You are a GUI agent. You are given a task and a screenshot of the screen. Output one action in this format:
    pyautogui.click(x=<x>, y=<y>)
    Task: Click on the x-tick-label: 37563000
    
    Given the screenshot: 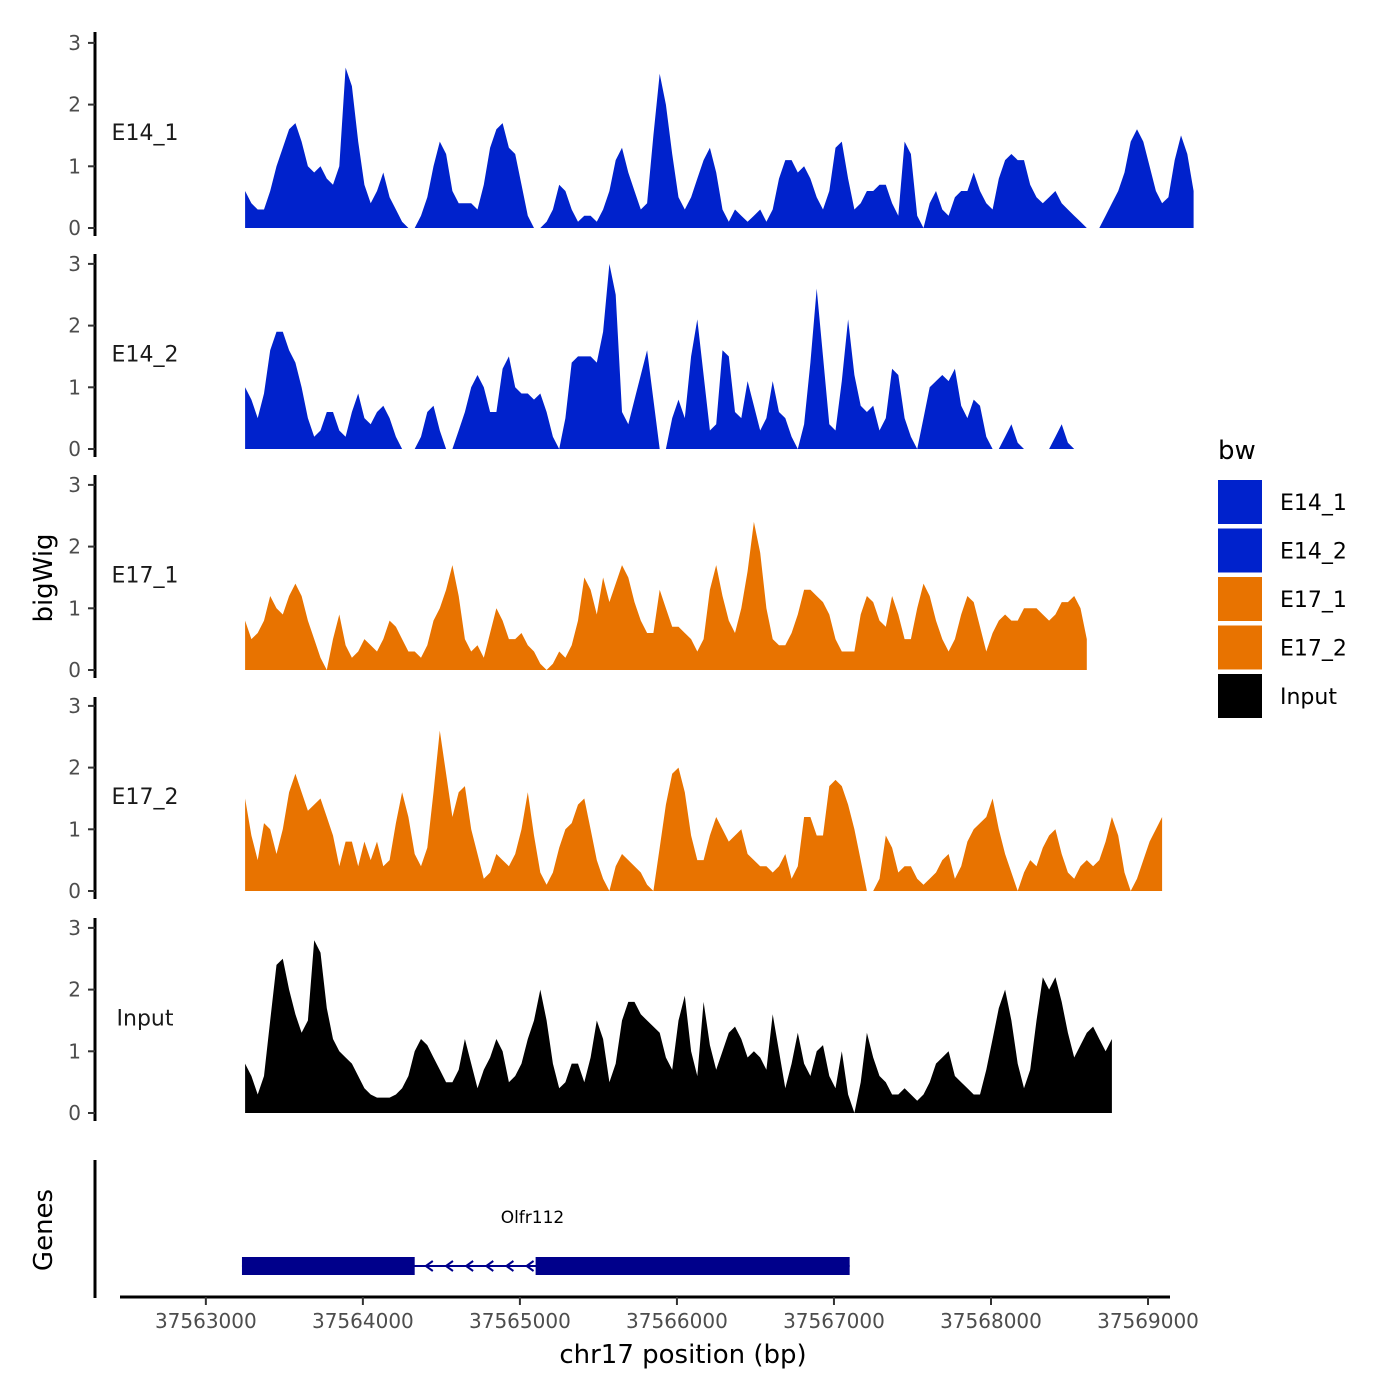 What is the action you would take?
    pyautogui.click(x=206, y=1321)
    